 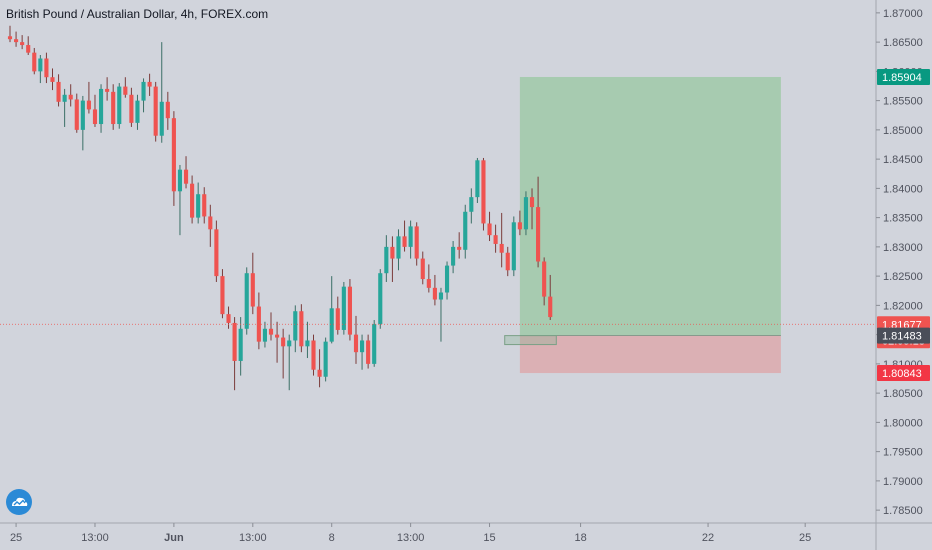 I want to click on price-tick-label: 1.84000, so click(x=903, y=189).